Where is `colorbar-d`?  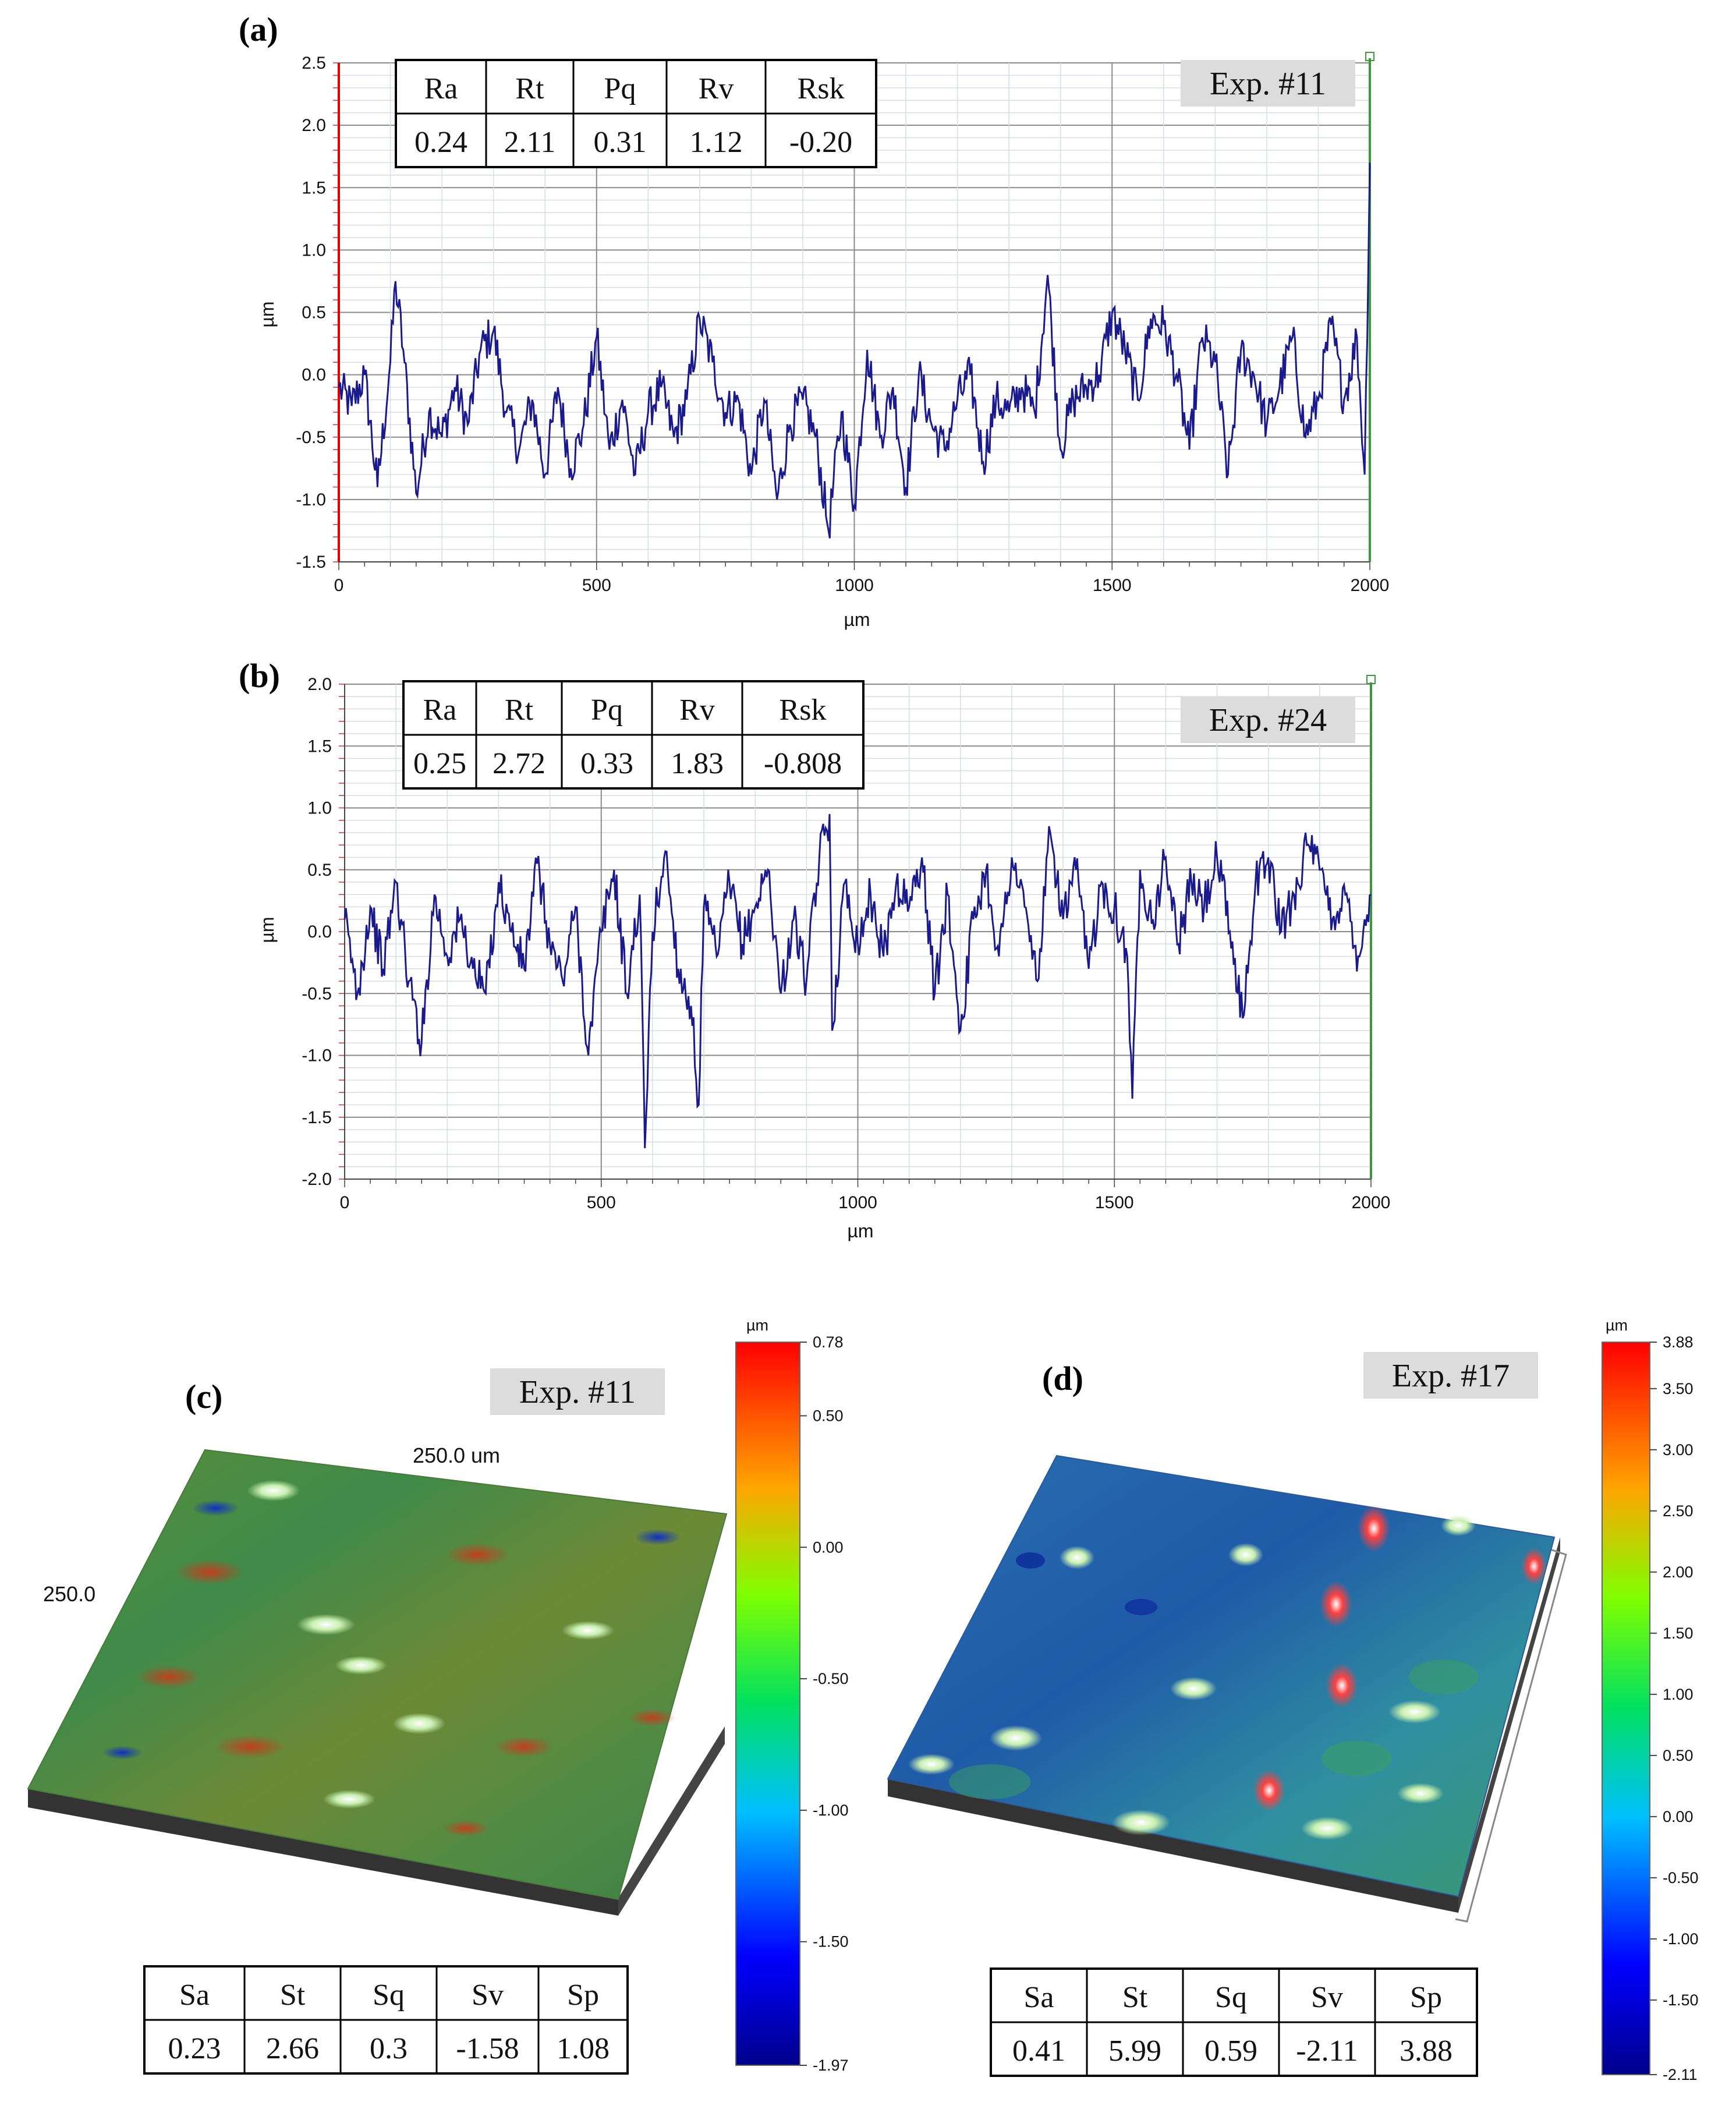 colorbar-d is located at coordinates (1626, 1708).